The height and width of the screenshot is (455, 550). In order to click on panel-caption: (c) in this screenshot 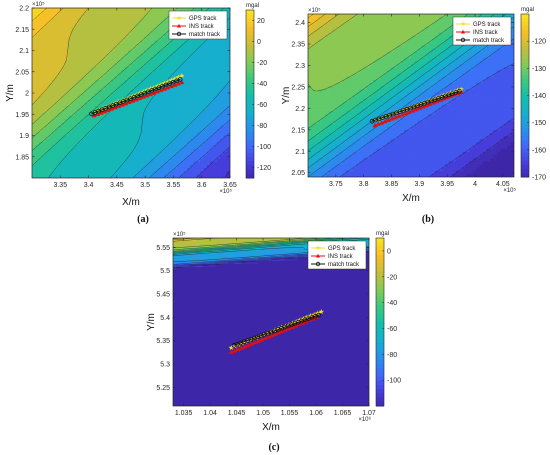, I will do `click(273, 447)`.